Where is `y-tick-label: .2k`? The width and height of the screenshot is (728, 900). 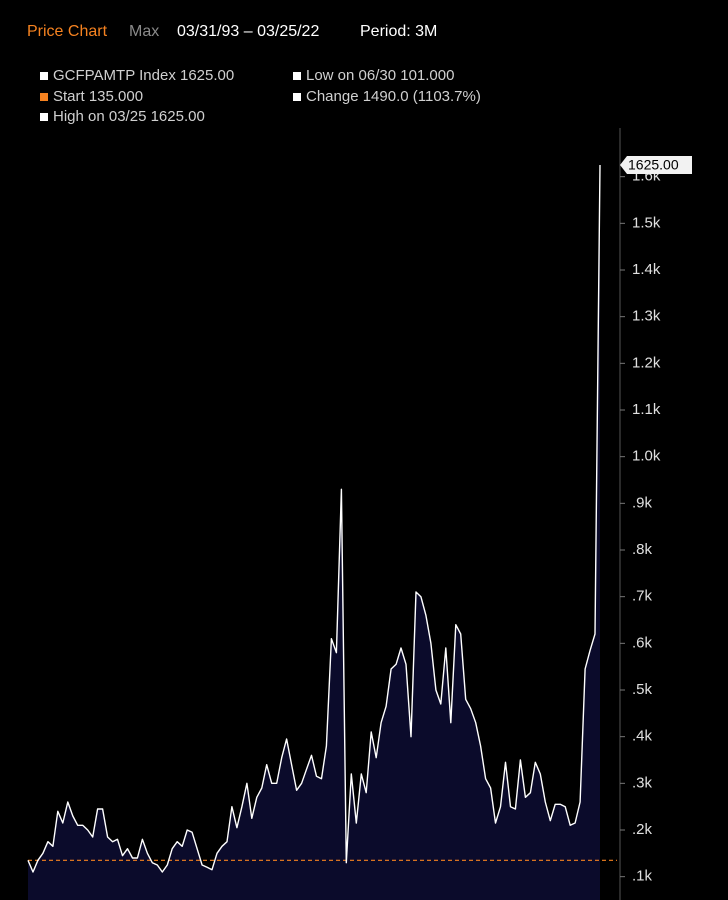
y-tick-label: .2k is located at coordinates (642, 829).